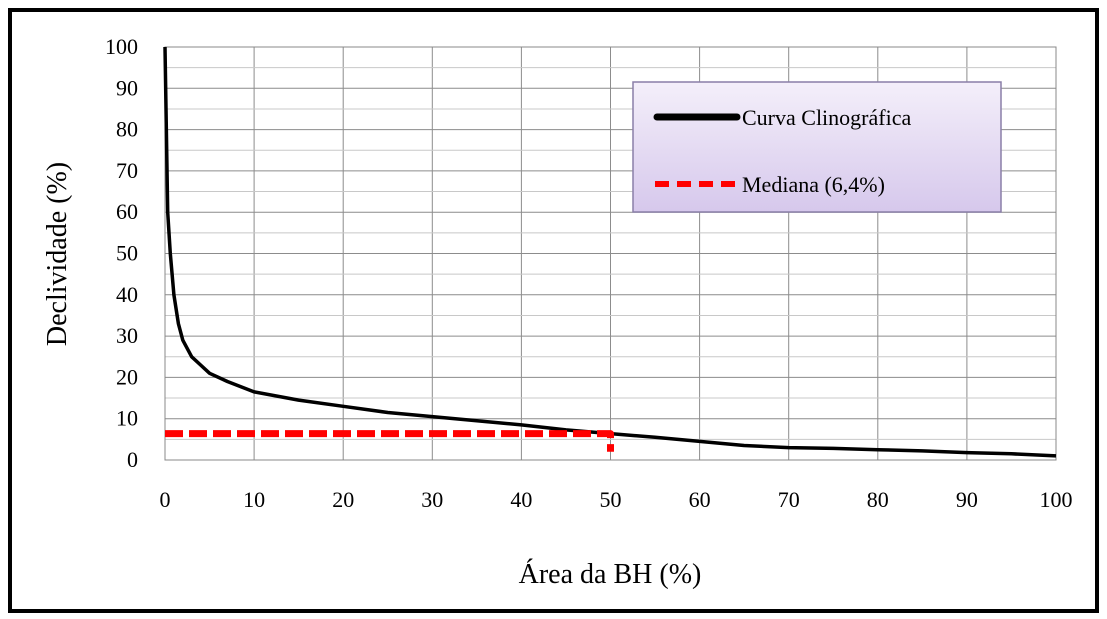 Image resolution: width=1107 pixels, height=619 pixels. I want to click on x-tick-labels: 0 10 20 30 40 50 60 70 80 90 100, so click(616, 499).